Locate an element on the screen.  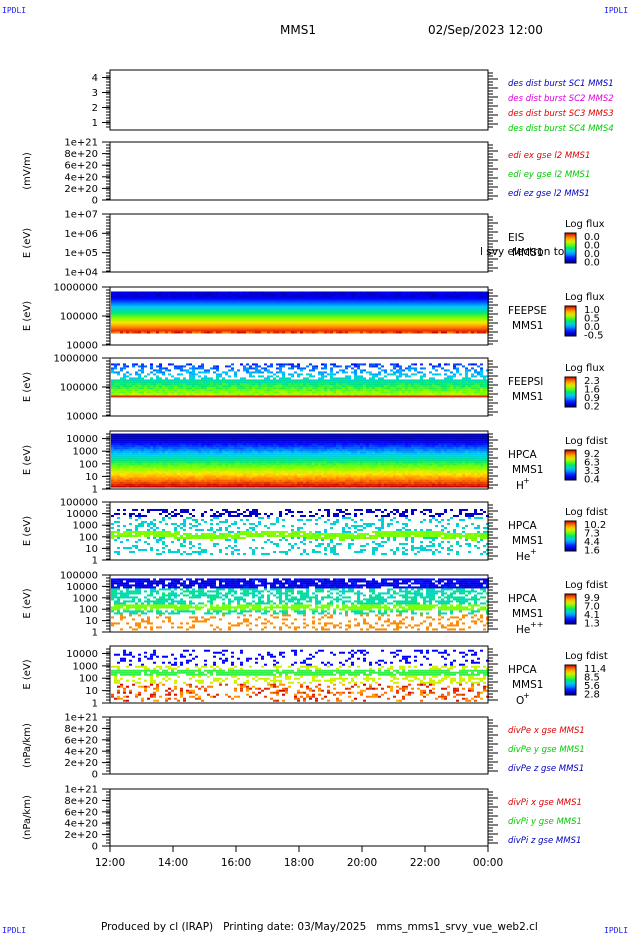
instrument-label: FEEPSI is located at coordinates (525, 382).